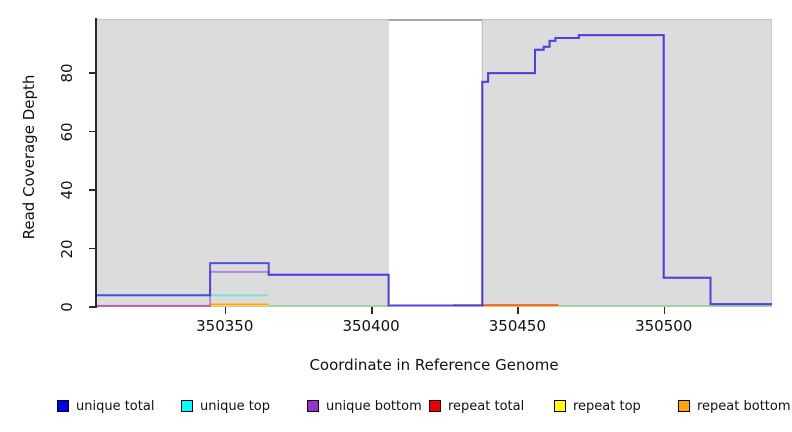 The image size is (792, 432). I want to click on uncovered-gap, so click(435, 163).